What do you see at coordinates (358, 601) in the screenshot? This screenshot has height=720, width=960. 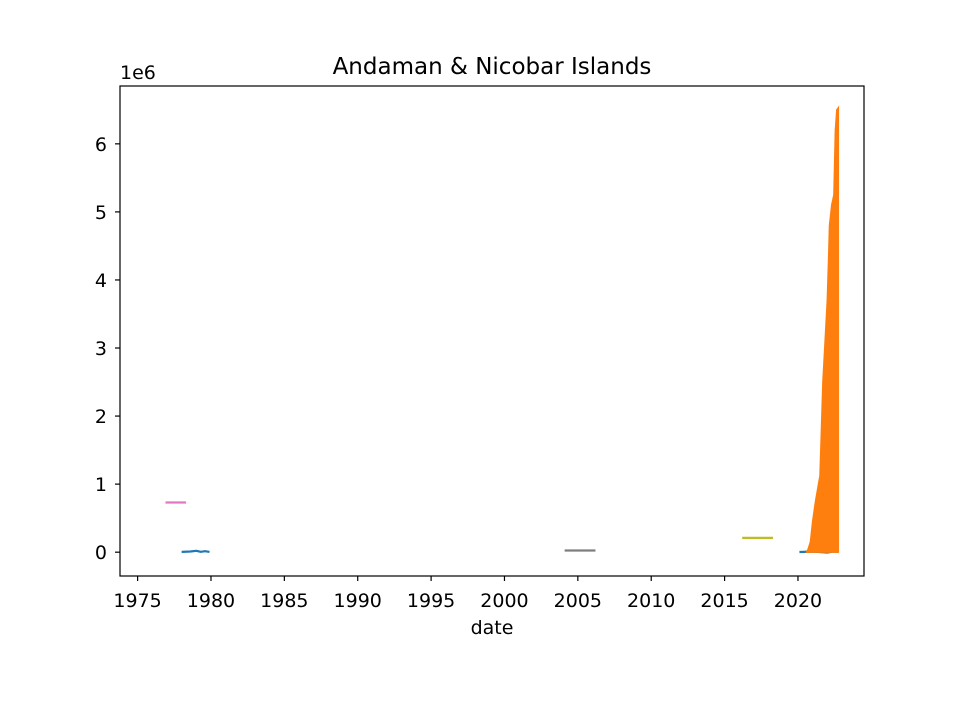 I see `x-tick-label: 1990` at bounding box center [358, 601].